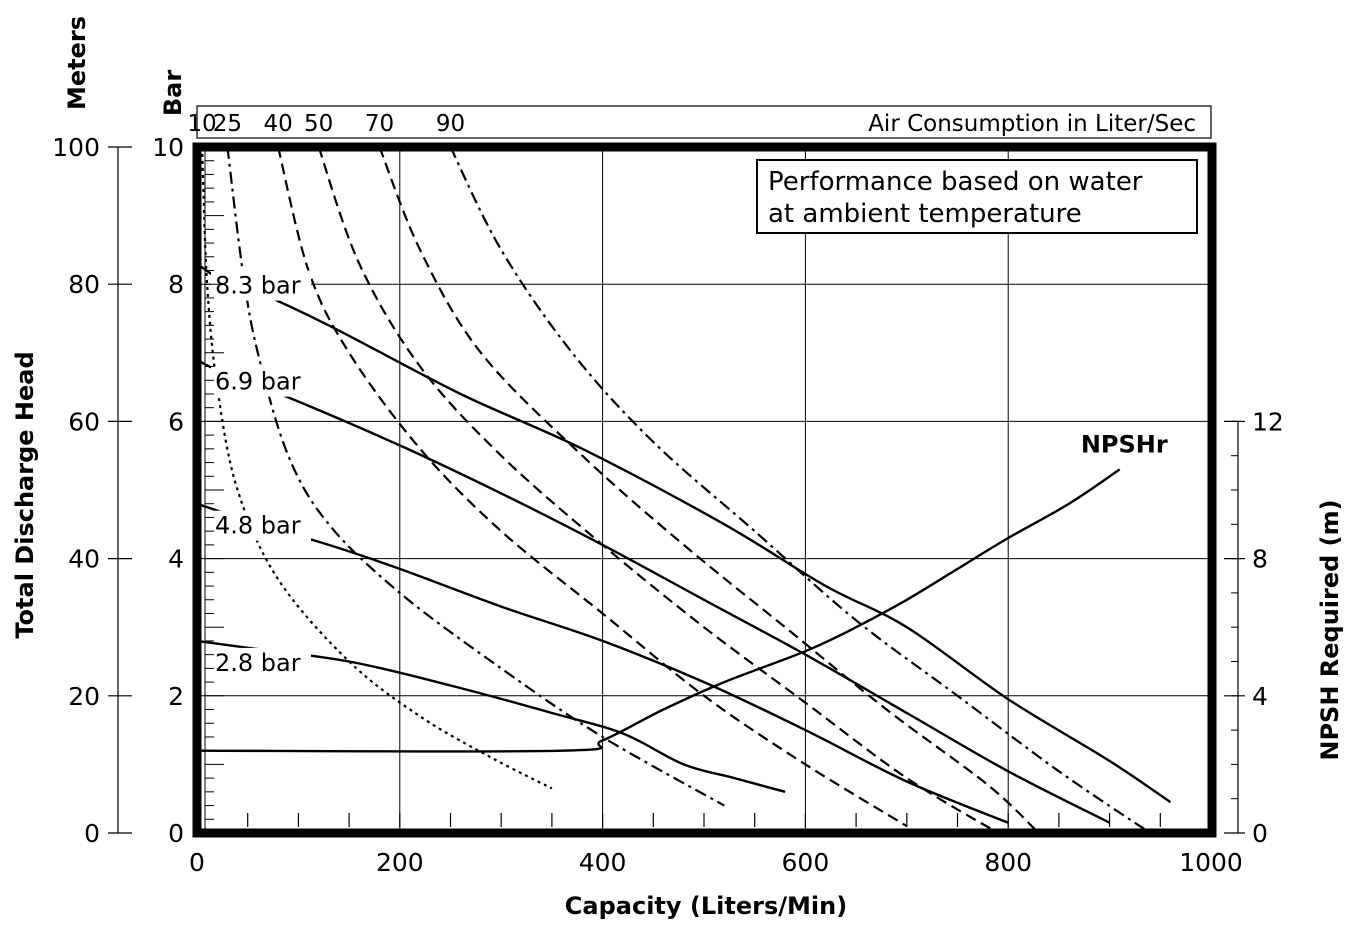  Describe the element at coordinates (706, 906) in the screenshot. I see `x-axis-title: Capacity (Liters/Min)` at that location.